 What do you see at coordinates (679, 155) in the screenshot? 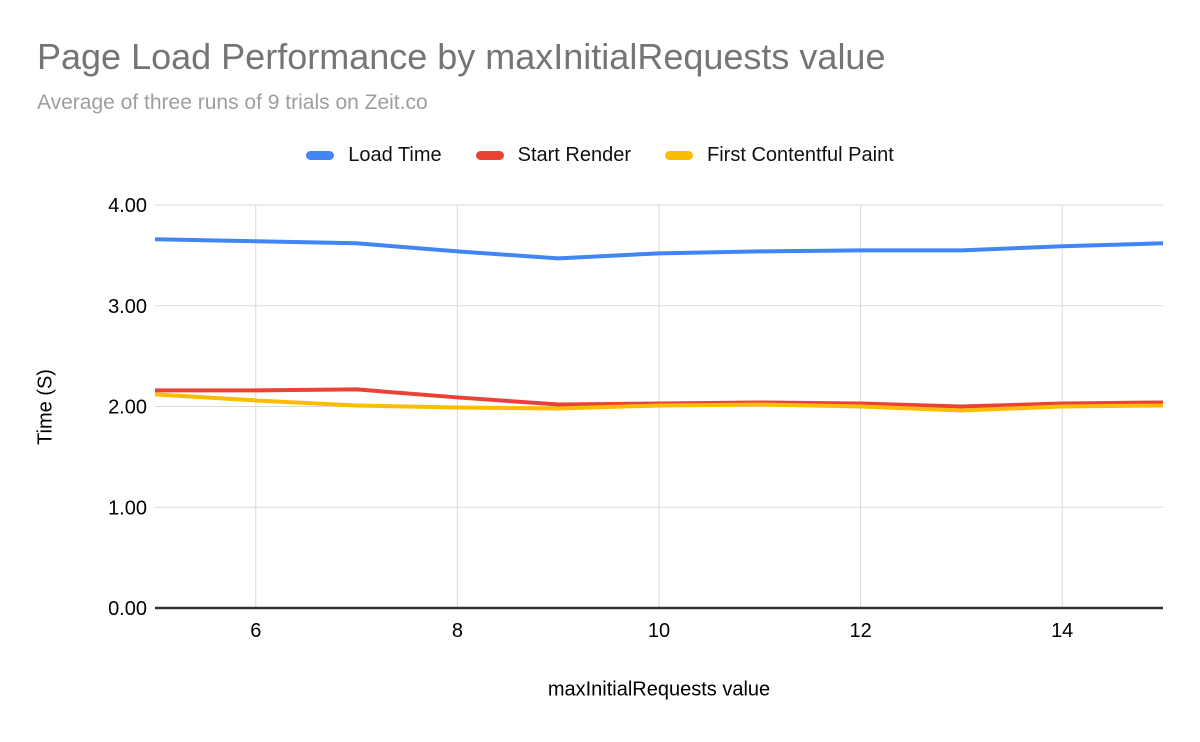
I see `legend-swatch-first-contentful-paint` at bounding box center [679, 155].